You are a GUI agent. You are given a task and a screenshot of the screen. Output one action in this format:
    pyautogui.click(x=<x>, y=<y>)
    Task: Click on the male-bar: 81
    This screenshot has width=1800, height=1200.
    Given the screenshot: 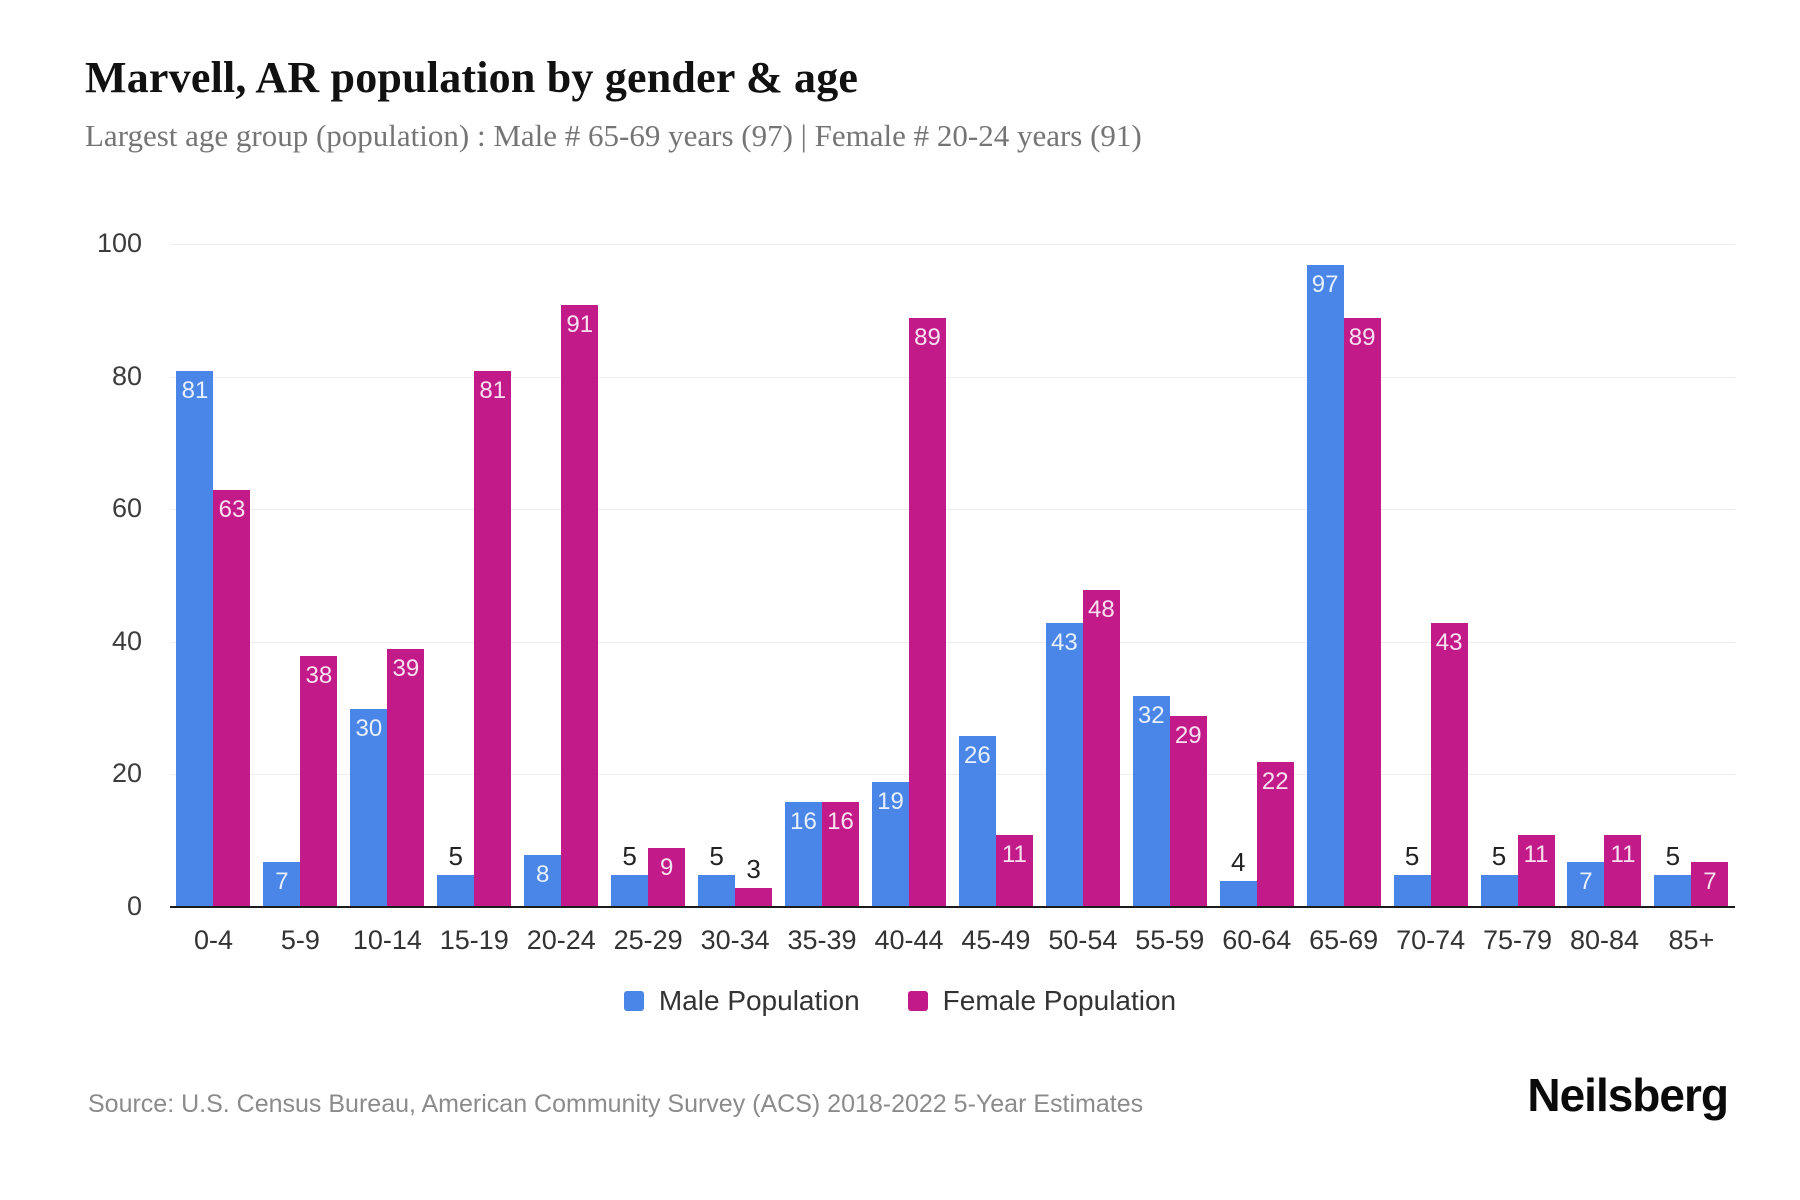 What is the action you would take?
    pyautogui.click(x=195, y=639)
    